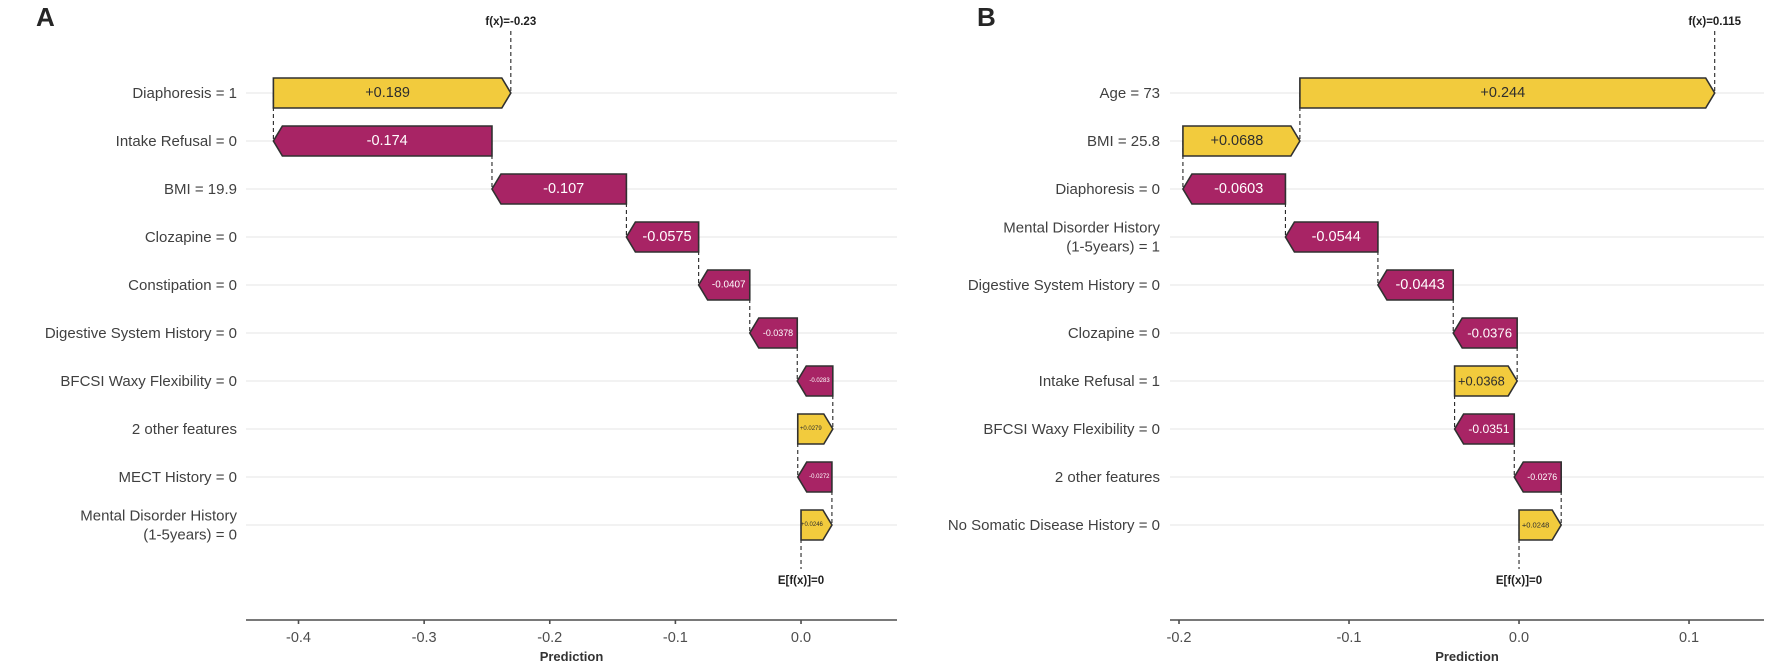 Image resolution: width=1772 pixels, height=670 pixels. What do you see at coordinates (1502, 93) in the screenshot?
I see `bar-value-label: +0.244` at bounding box center [1502, 93].